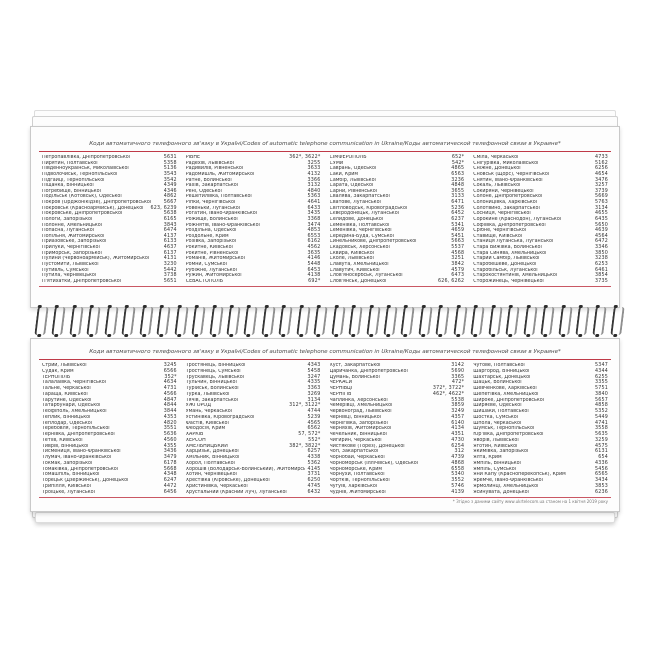  What do you see at coordinates (448, 394) in the screenshot?
I see `entry-code: 462*, 4622*` at bounding box center [448, 394].